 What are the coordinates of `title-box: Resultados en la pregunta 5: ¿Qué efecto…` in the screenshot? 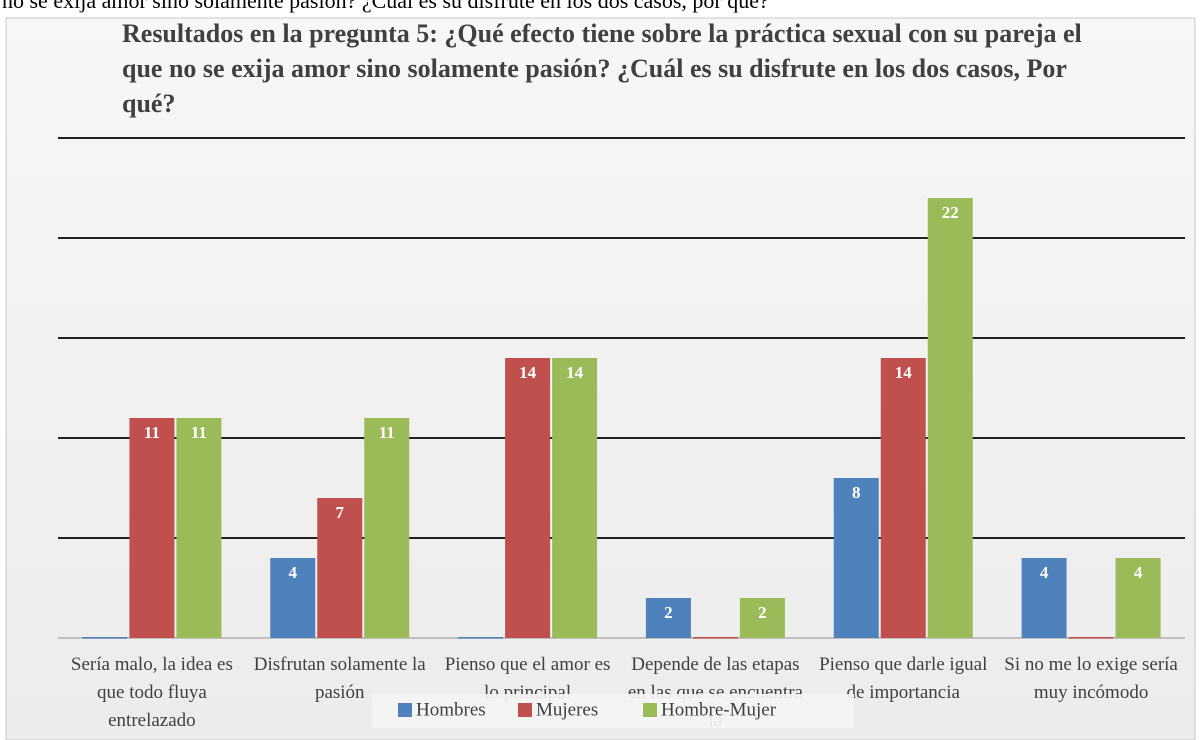 It's located at (602, 68).